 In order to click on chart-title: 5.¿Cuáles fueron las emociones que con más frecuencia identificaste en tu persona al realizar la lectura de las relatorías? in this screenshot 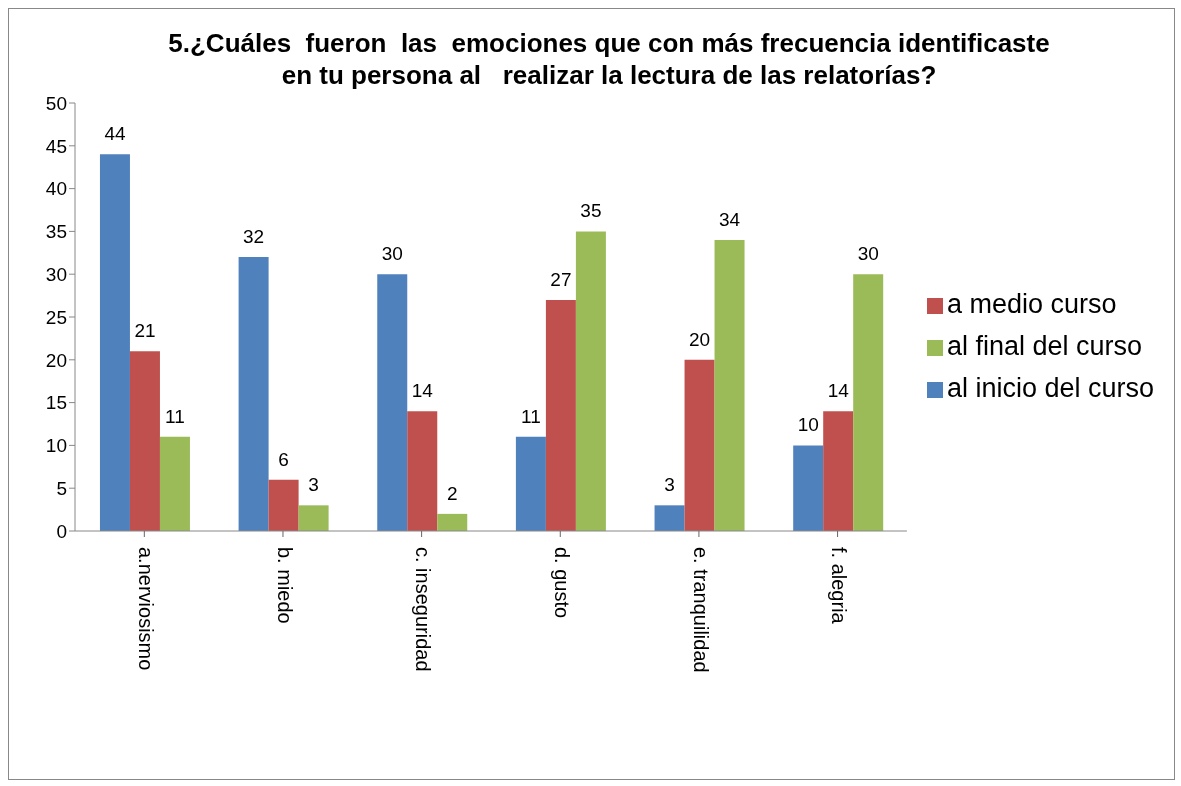, I will do `click(609, 59)`.